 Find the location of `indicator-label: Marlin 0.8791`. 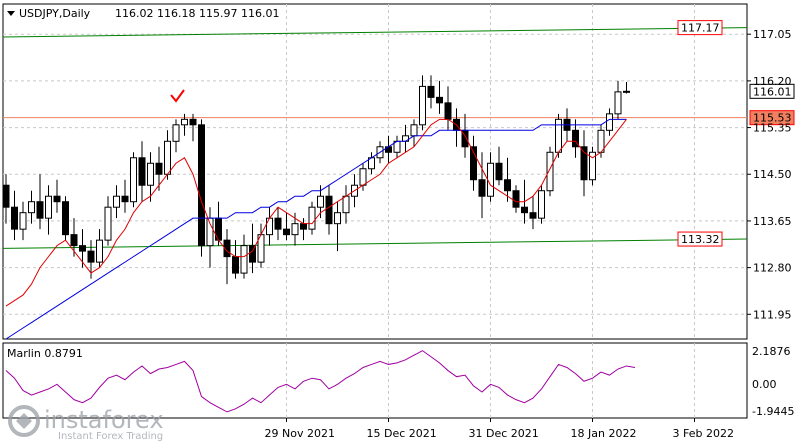

indicator-label: Marlin 0.8791 is located at coordinates (45, 353).